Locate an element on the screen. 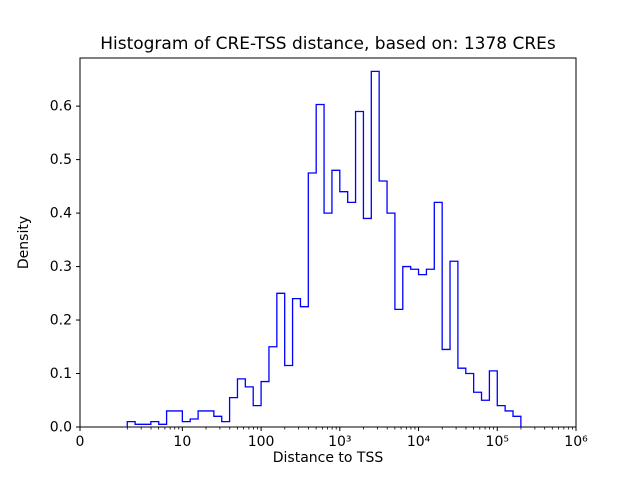 This screenshot has height=480, width=640. y-axis-label: Density is located at coordinates (24, 242).